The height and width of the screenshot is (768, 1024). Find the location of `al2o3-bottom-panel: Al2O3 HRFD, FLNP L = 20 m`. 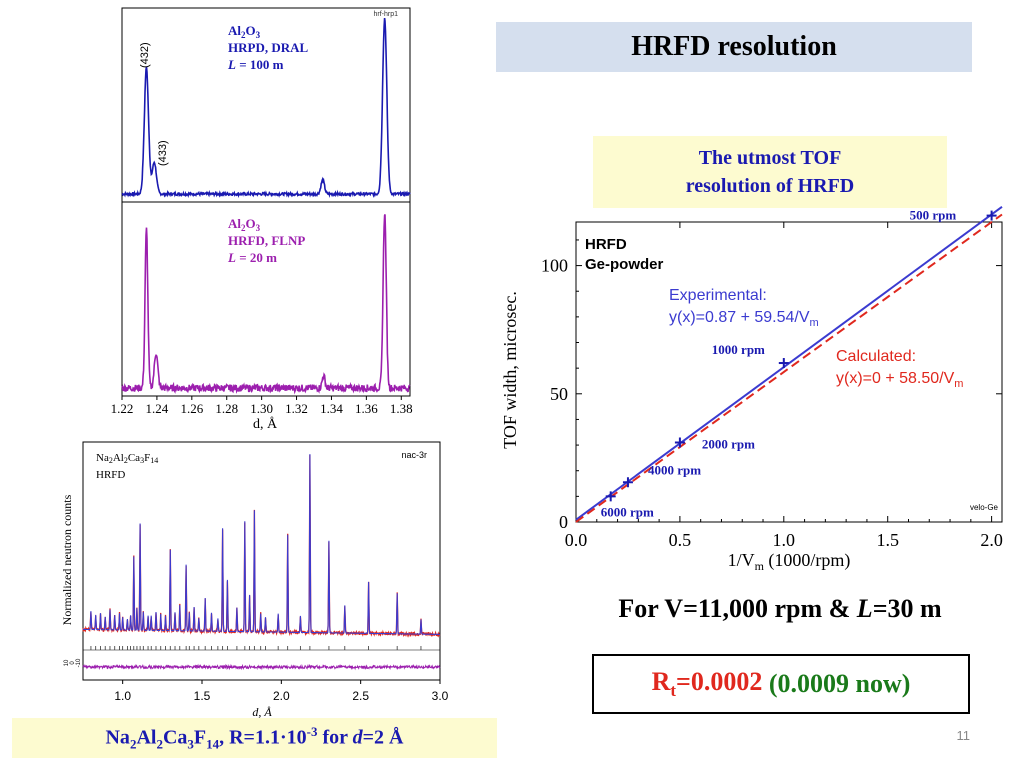

al2o3-bottom-panel: Al2O3 HRFD, FLNP L = 20 m is located at coordinates (266, 299).